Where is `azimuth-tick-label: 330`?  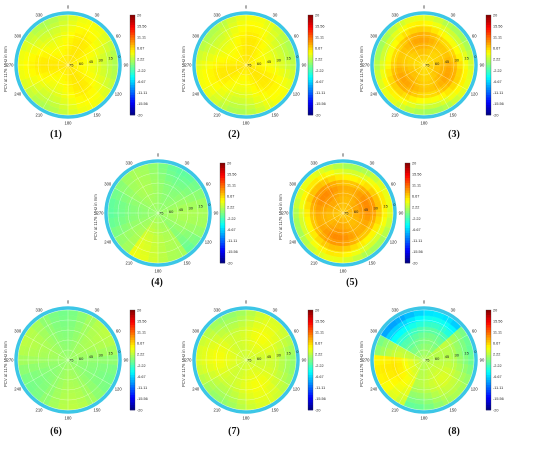
azimuth-tick-label: 330 is located at coordinates (315, 162).